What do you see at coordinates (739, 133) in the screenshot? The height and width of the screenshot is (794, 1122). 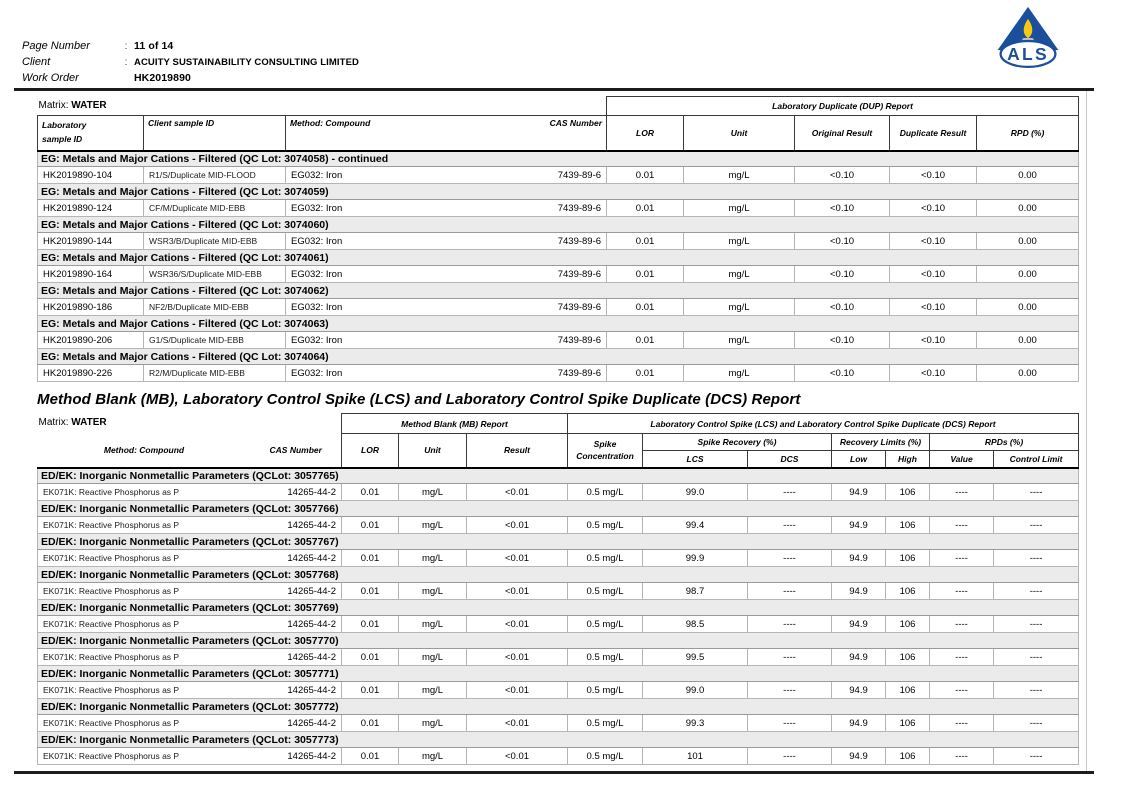 I see `col-unit: Unit` at bounding box center [739, 133].